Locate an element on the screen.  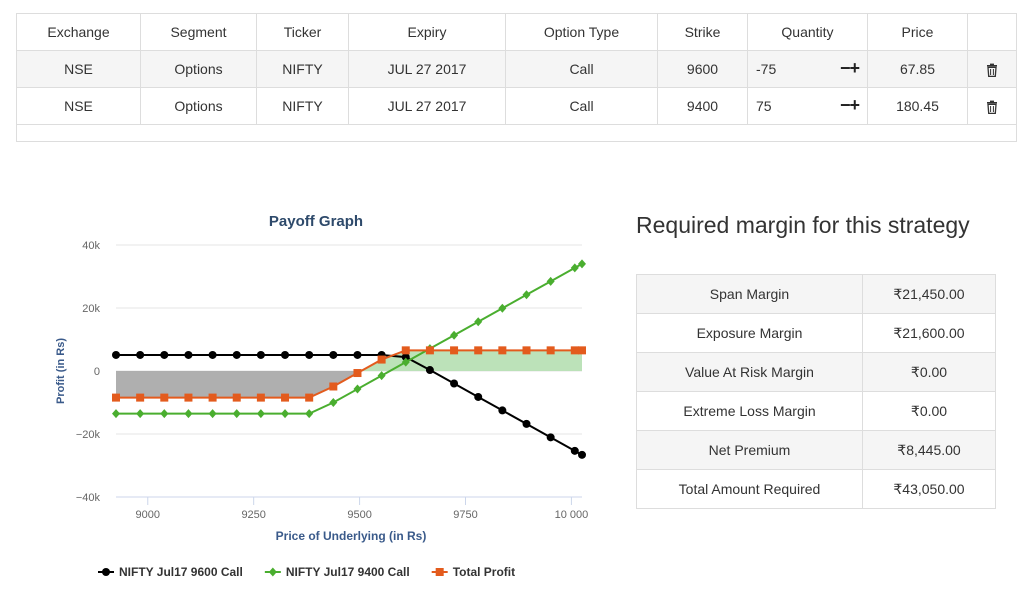
header-segment: Segment is located at coordinates (198, 32).